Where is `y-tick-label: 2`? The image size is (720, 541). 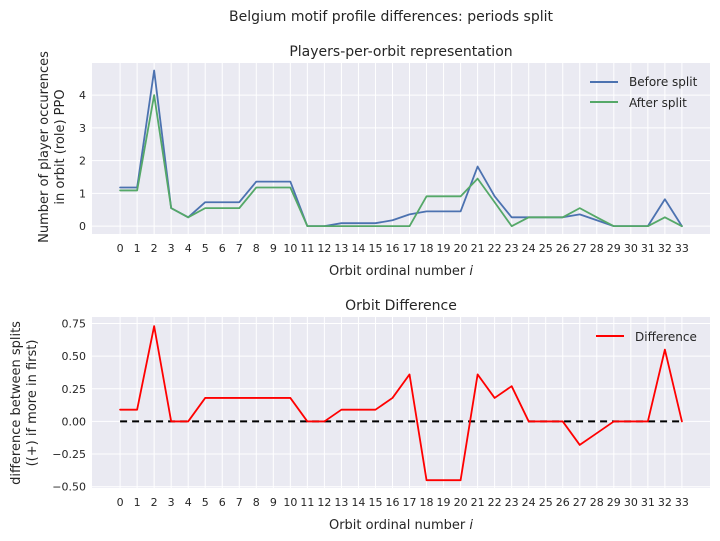
y-tick-label: 2 is located at coordinates (82, 161).